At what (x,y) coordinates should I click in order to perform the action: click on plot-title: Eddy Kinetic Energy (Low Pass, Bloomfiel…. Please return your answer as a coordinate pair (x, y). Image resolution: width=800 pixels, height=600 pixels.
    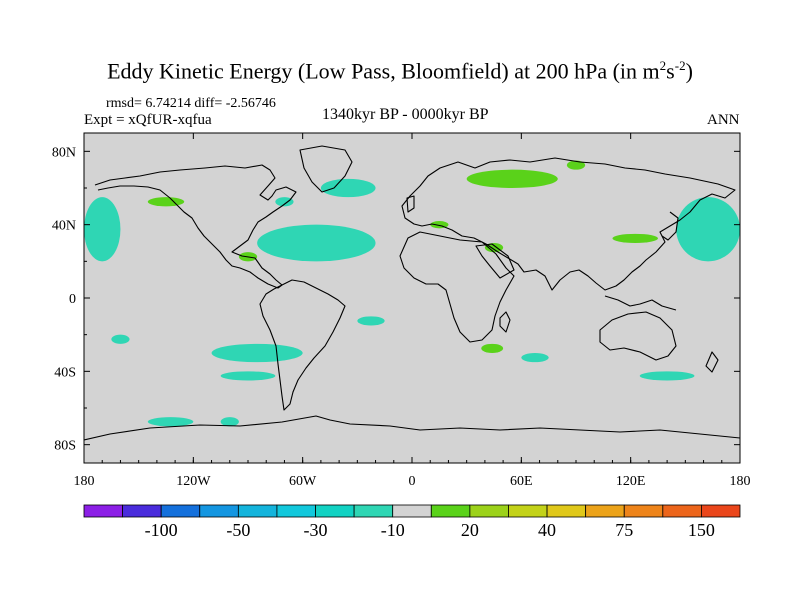
    Looking at the image, I should click on (400, 71).